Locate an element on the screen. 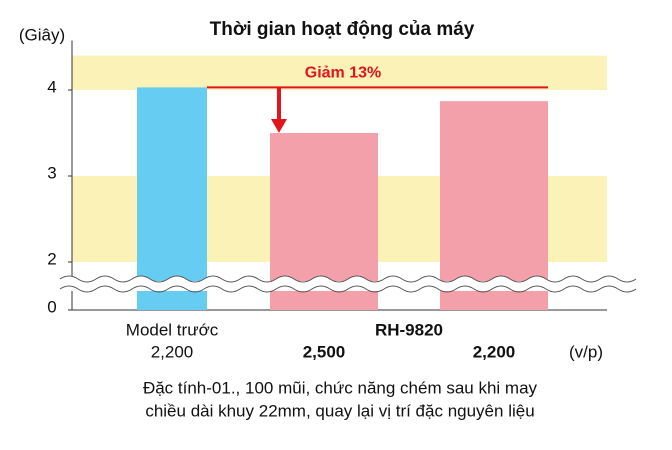  y-tick-label: 4 is located at coordinates (51, 86).